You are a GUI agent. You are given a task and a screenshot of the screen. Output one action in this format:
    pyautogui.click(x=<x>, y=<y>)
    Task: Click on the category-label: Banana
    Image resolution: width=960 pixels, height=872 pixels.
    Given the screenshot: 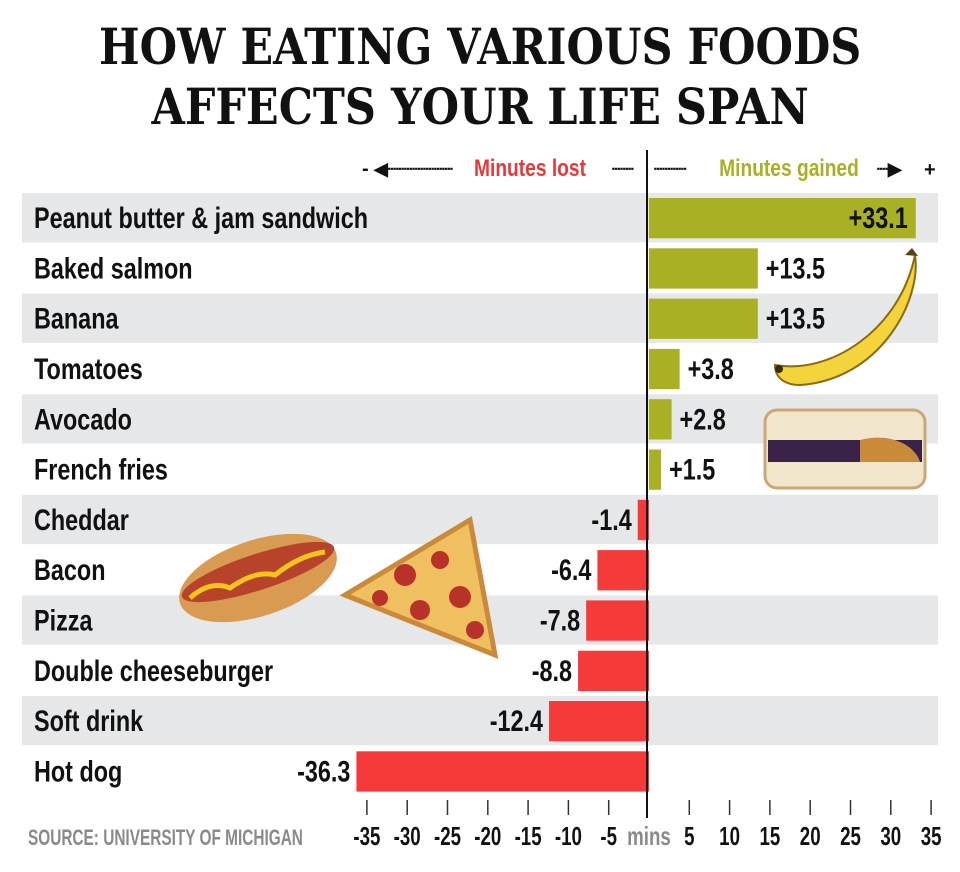 What is the action you would take?
    pyautogui.click(x=76, y=318)
    